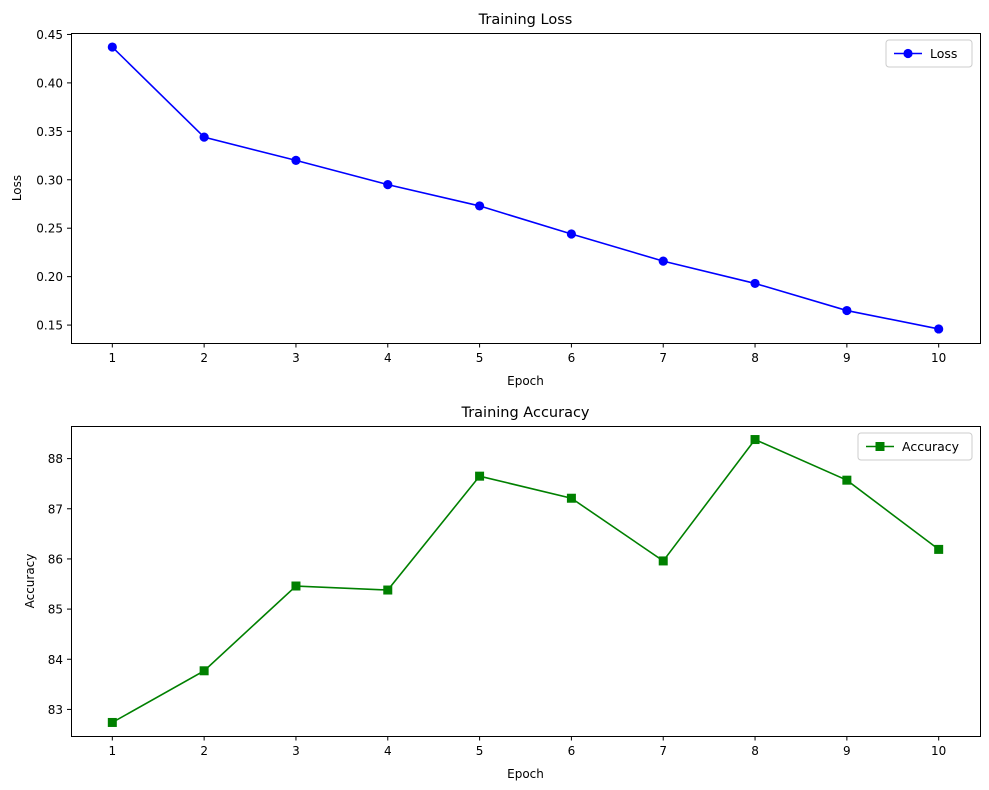 The height and width of the screenshot is (790, 989). I want to click on y-tick-label: 0.40, so click(49, 83).